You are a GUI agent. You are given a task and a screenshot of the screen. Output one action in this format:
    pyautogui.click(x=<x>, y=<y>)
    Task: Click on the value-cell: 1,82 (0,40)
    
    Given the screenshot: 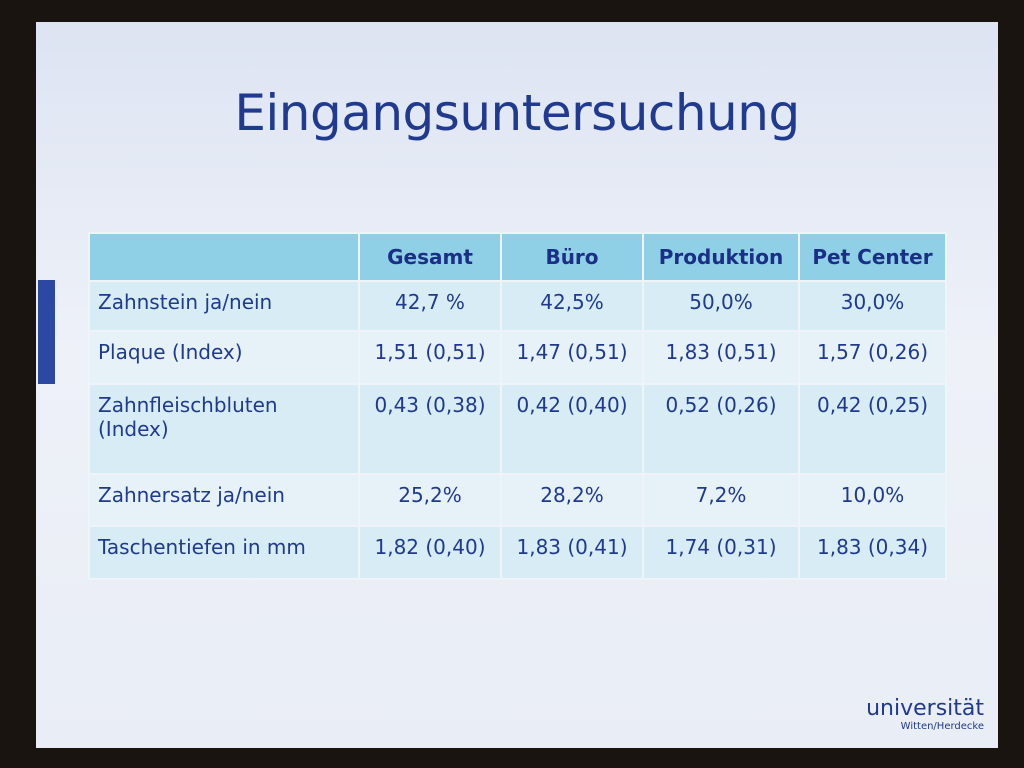 What is the action you would take?
    pyautogui.click(x=430, y=552)
    